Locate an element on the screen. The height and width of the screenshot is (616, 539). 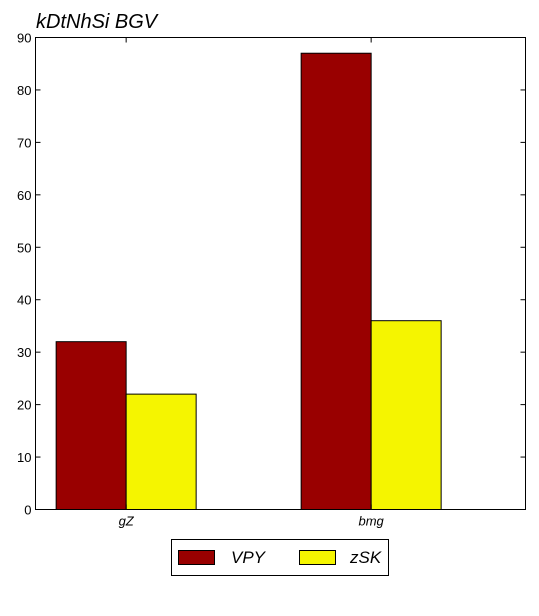
y-tick-label: 80 is located at coordinates (24, 90).